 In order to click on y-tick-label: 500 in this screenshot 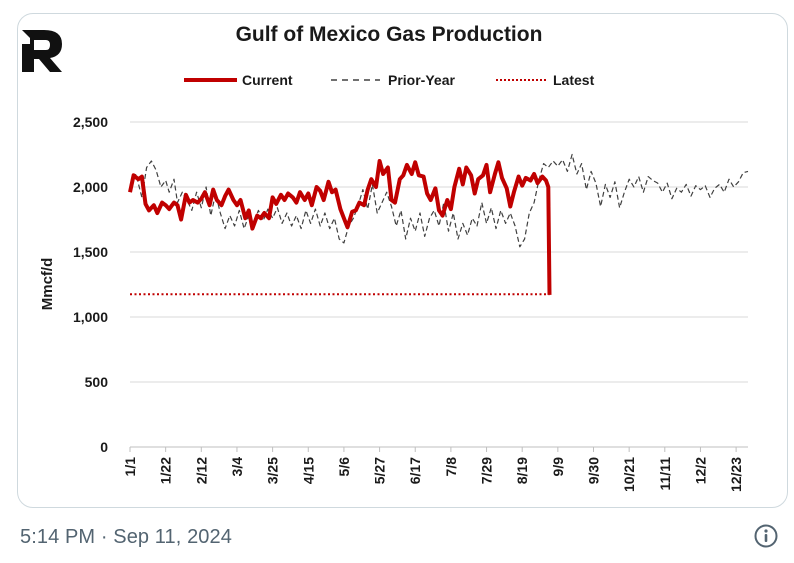, I will do `click(97, 382)`.